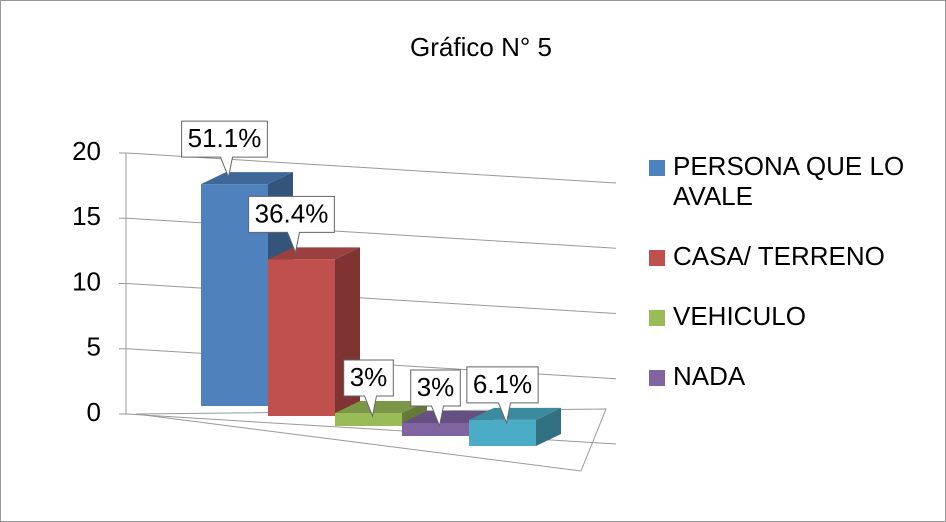  What do you see at coordinates (789, 181) in the screenshot?
I see `legend-label: PERSONA QUE LO AVALE` at bounding box center [789, 181].